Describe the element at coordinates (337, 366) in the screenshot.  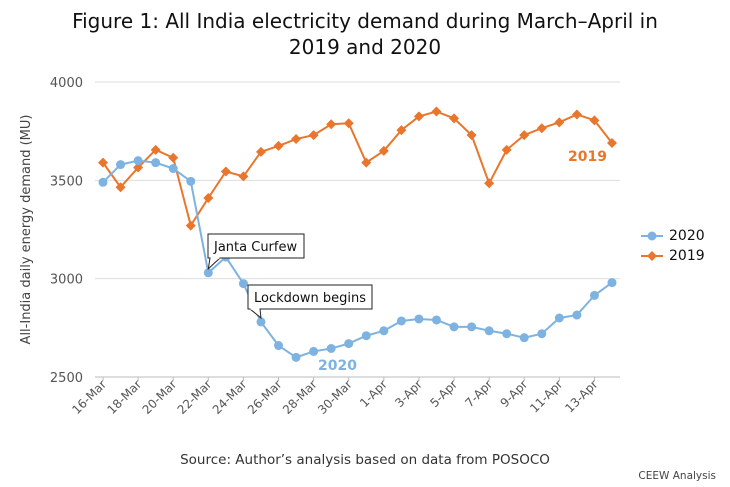
I see `series-label-2020: 2020` at that location.